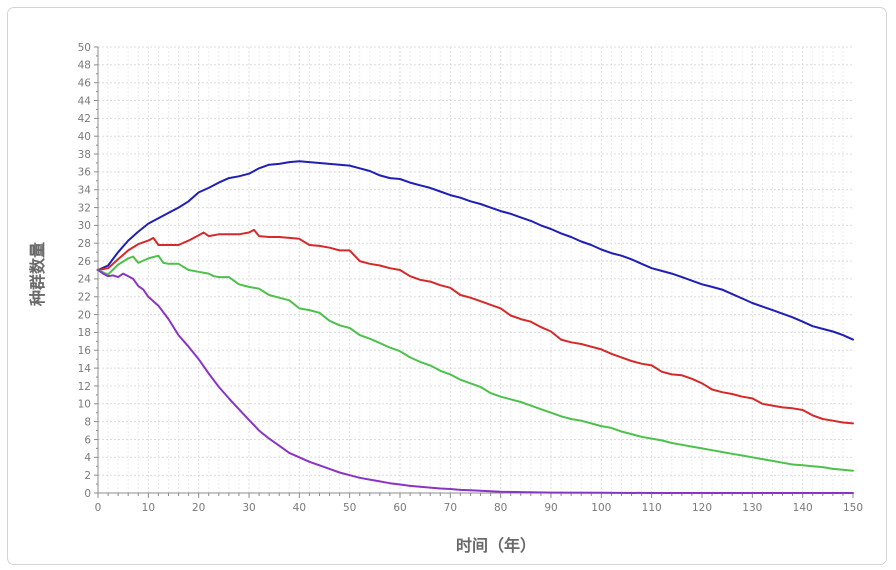 The image size is (896, 570). What do you see at coordinates (450, 508) in the screenshot?
I see `x-tick-label: 70` at bounding box center [450, 508].